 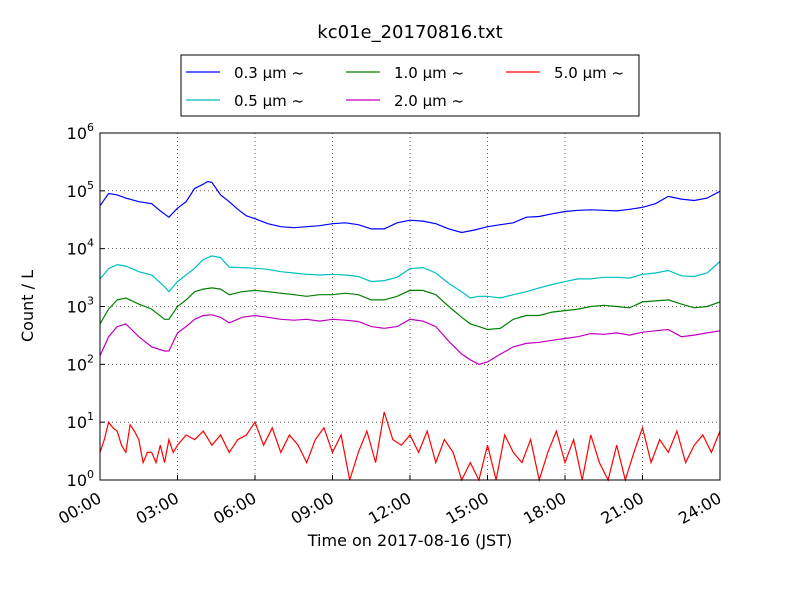 I want to click on legend-label-1: 0.5 μm ~, so click(x=269, y=101).